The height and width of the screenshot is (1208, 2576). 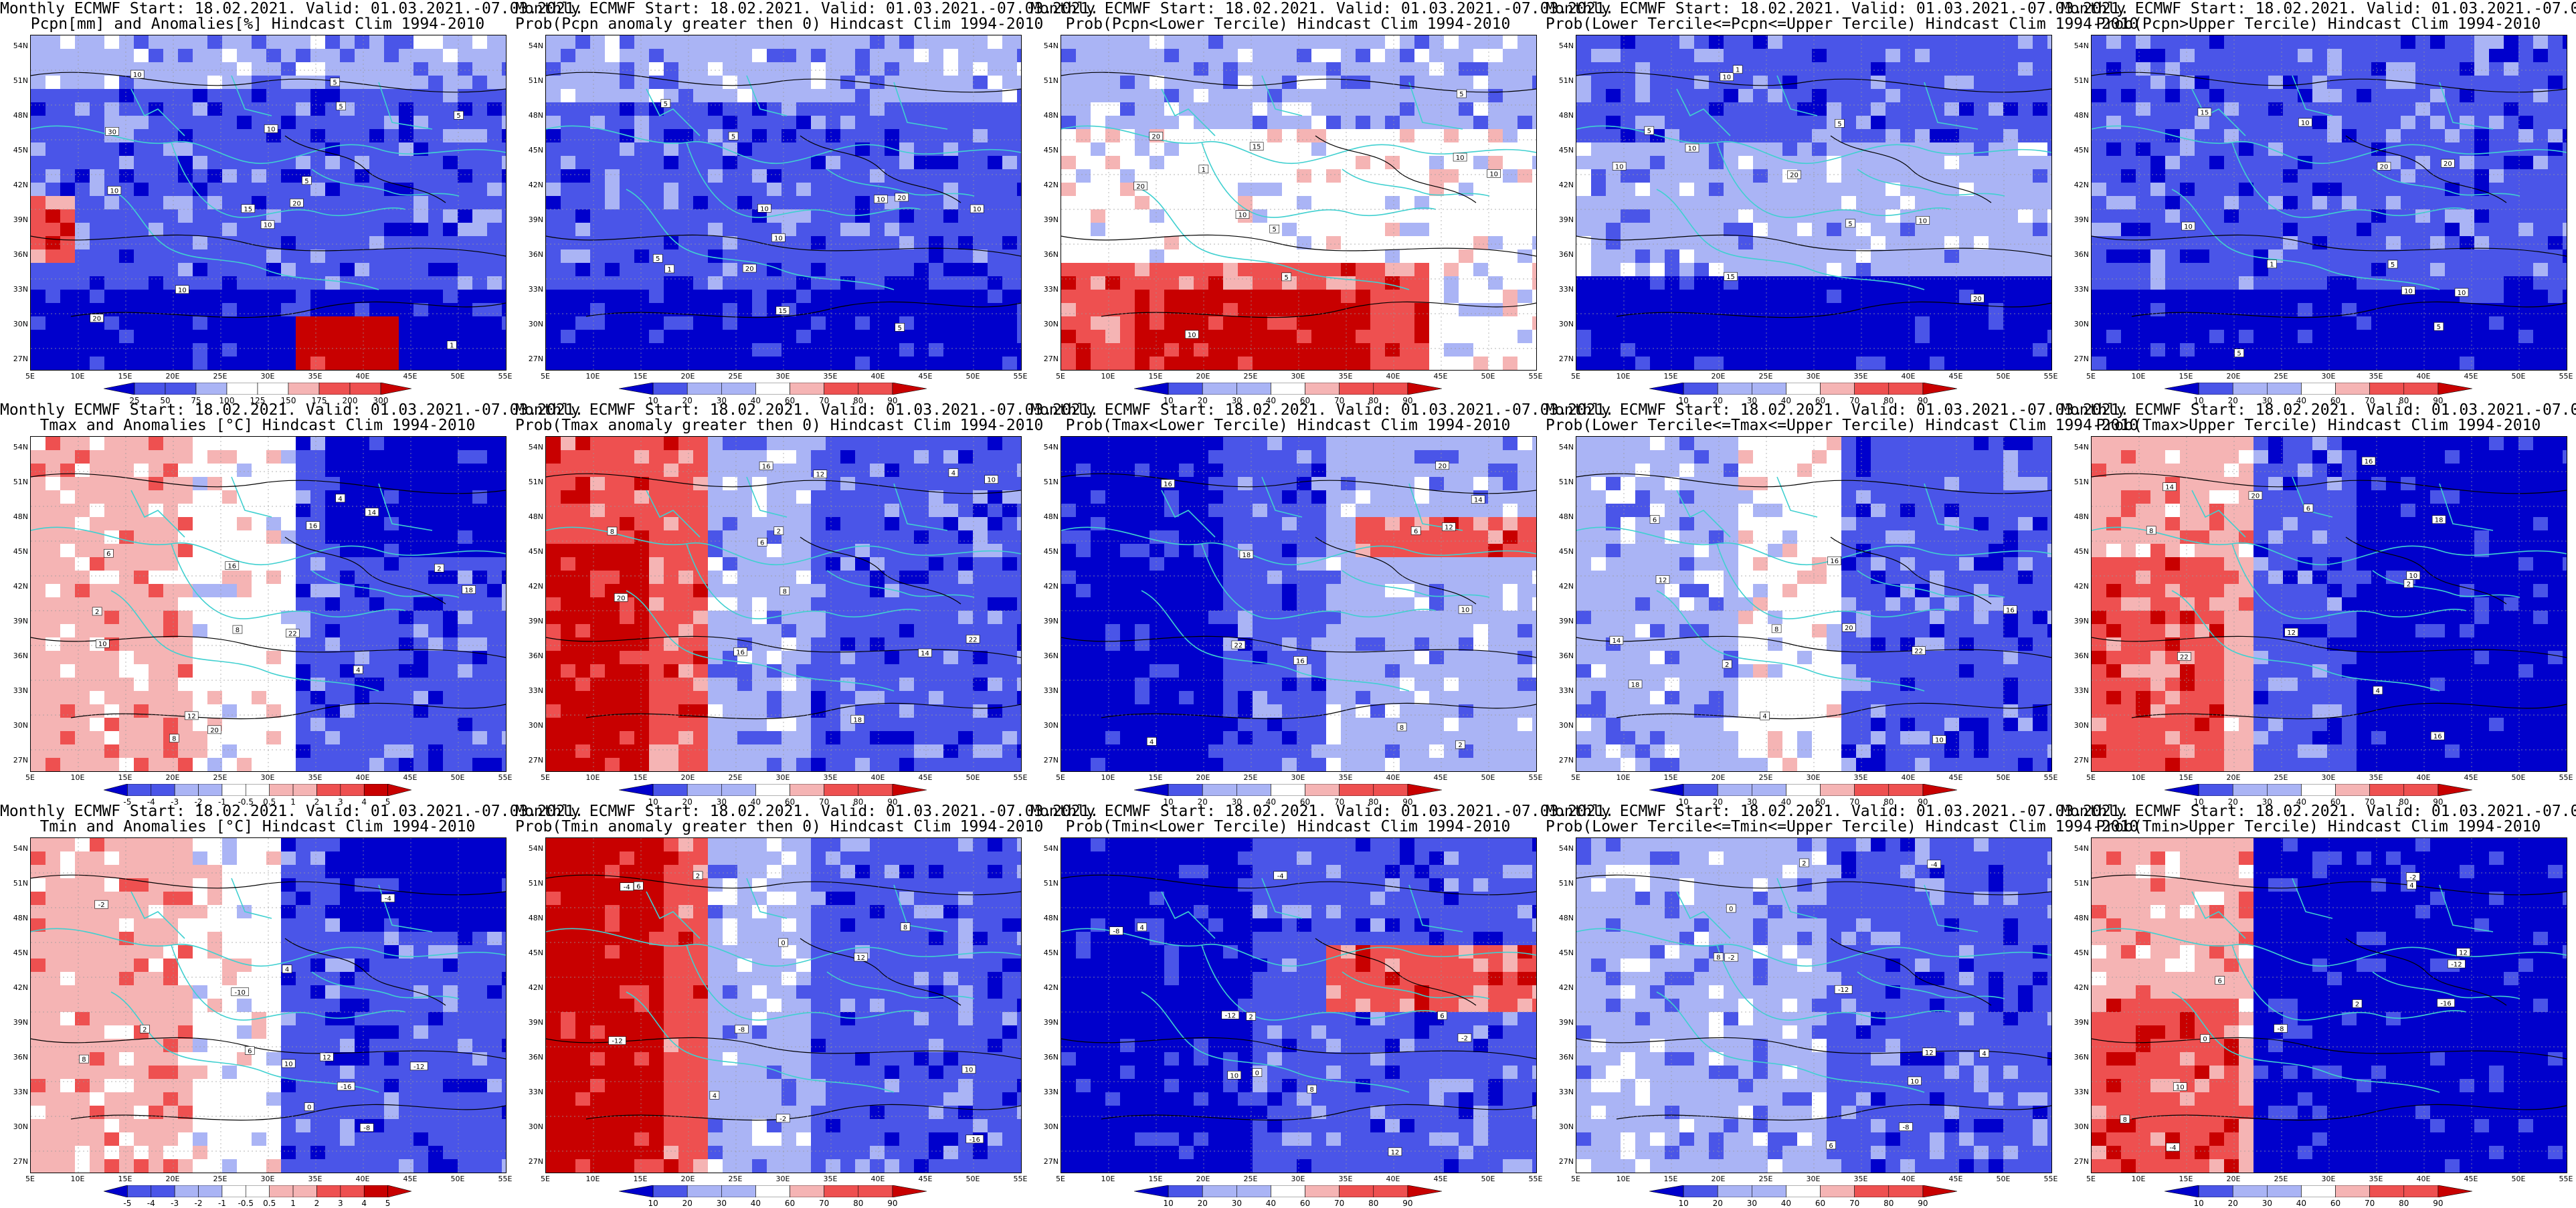 What do you see at coordinates (764, 209) in the screenshot?
I see `contour-label: 10` at bounding box center [764, 209].